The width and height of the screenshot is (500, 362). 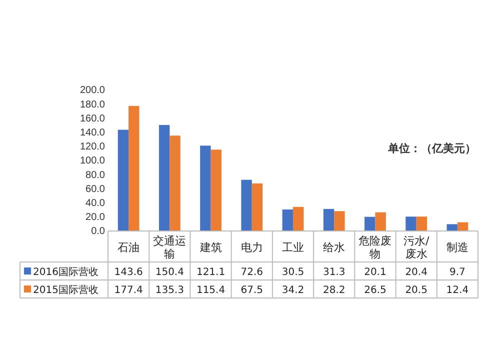 I want to click on y-tick-label: 200.0, so click(x=93, y=90).